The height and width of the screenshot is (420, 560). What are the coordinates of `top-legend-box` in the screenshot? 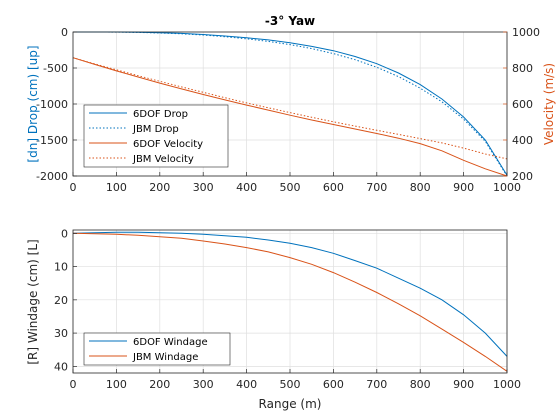 It's located at (156, 136).